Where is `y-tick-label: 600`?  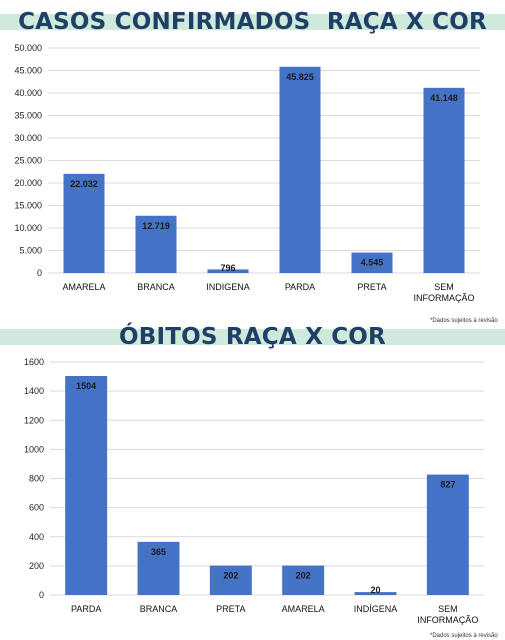 y-tick-label: 600 is located at coordinates (36, 508).